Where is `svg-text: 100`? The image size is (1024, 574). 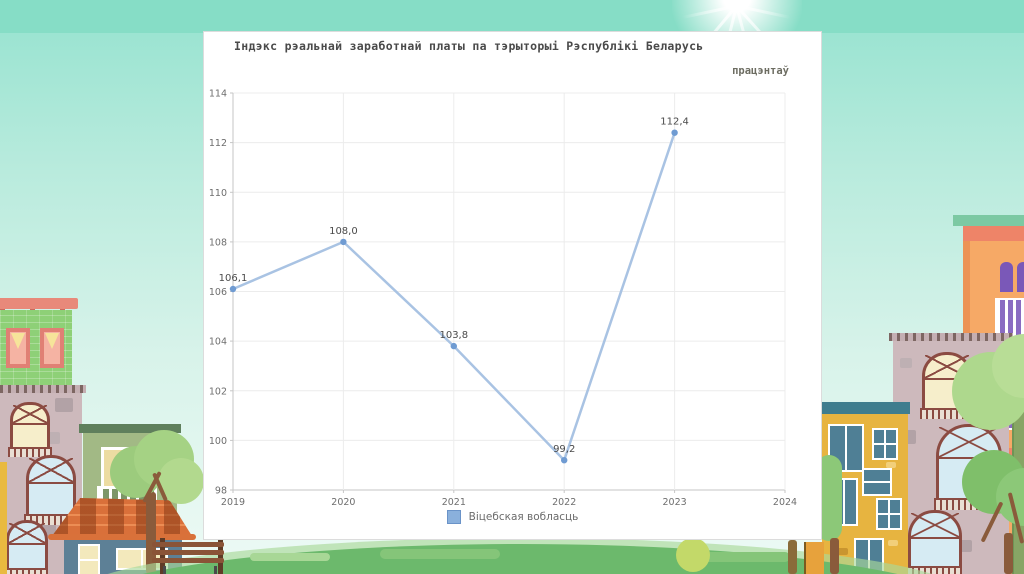 svg-text: 100 is located at coordinates (218, 441).